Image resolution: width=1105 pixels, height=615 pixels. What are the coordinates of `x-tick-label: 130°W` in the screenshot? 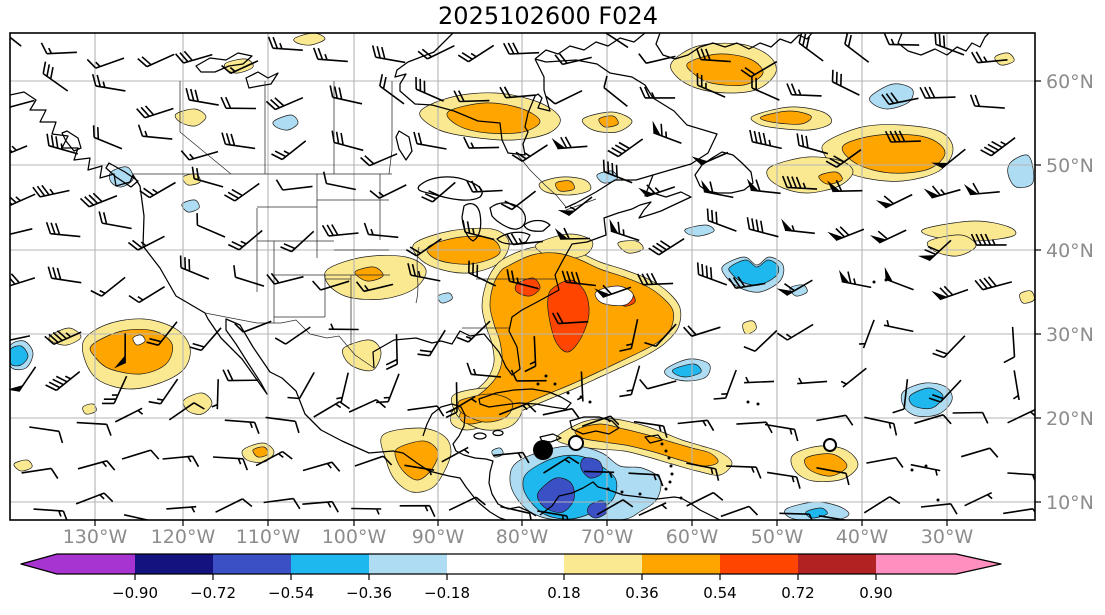 It's located at (95, 537).